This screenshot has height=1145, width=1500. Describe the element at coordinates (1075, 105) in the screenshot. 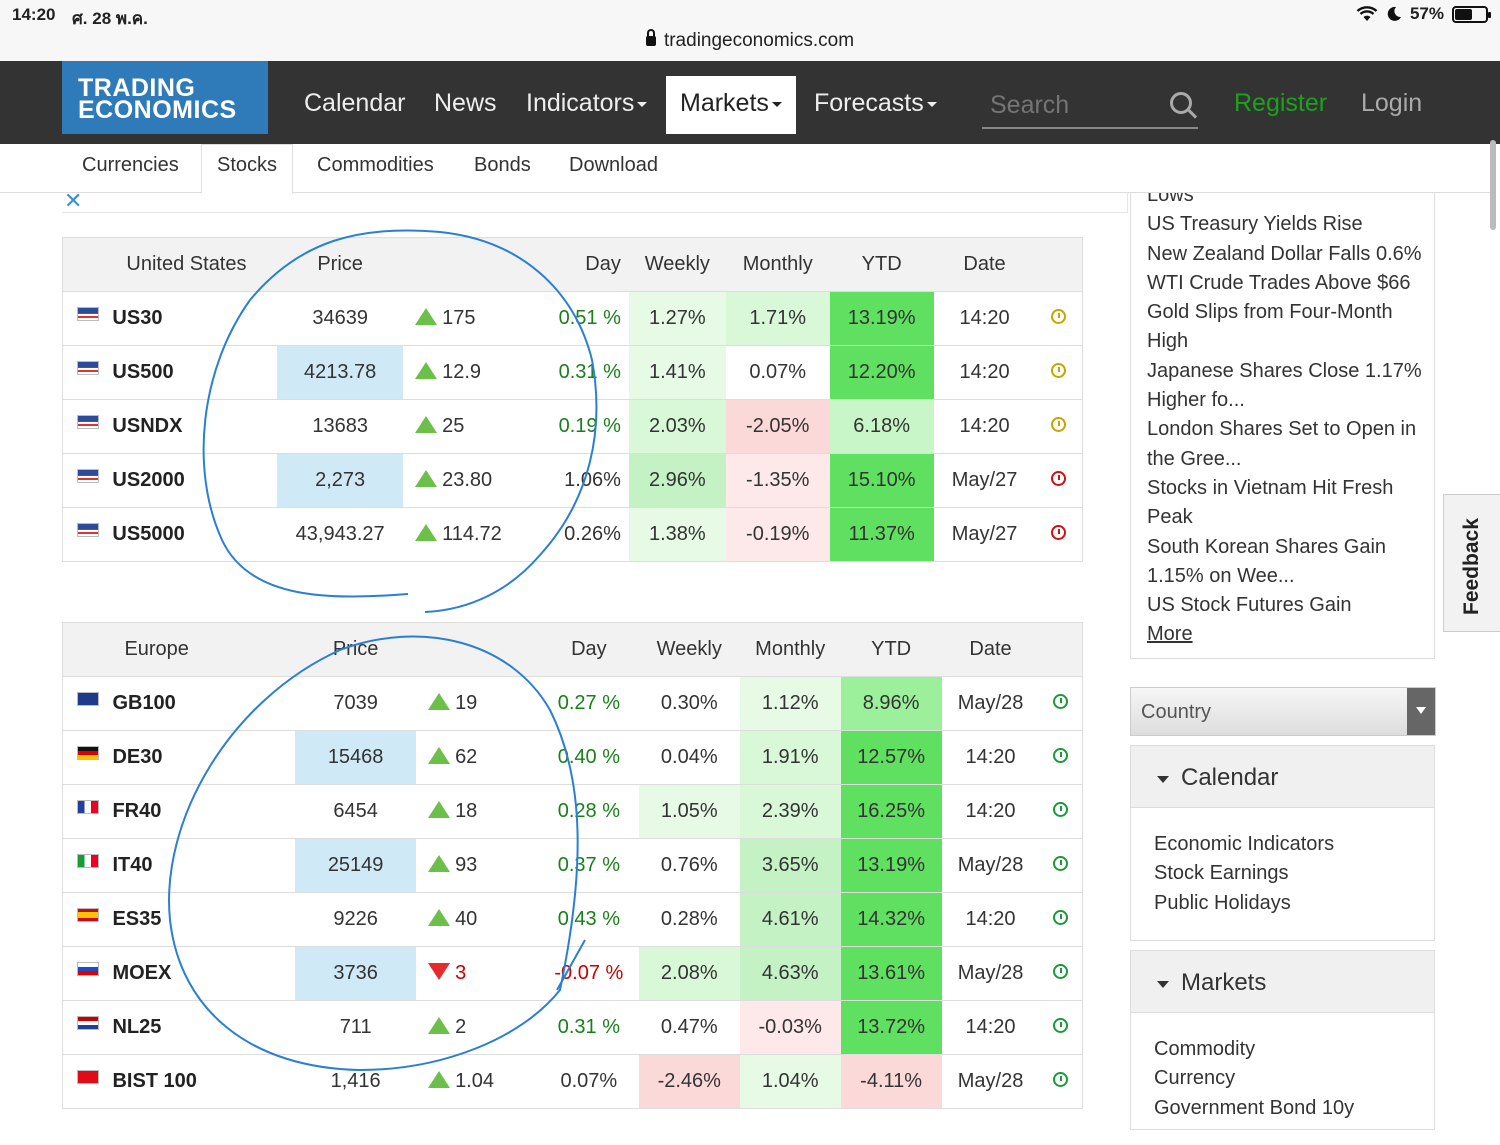

I see `search-input` at that location.